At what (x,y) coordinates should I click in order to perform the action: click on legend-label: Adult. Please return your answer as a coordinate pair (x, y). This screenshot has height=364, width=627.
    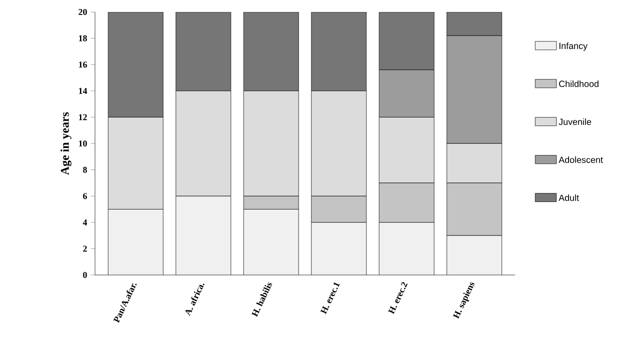
    Looking at the image, I should click on (569, 197).